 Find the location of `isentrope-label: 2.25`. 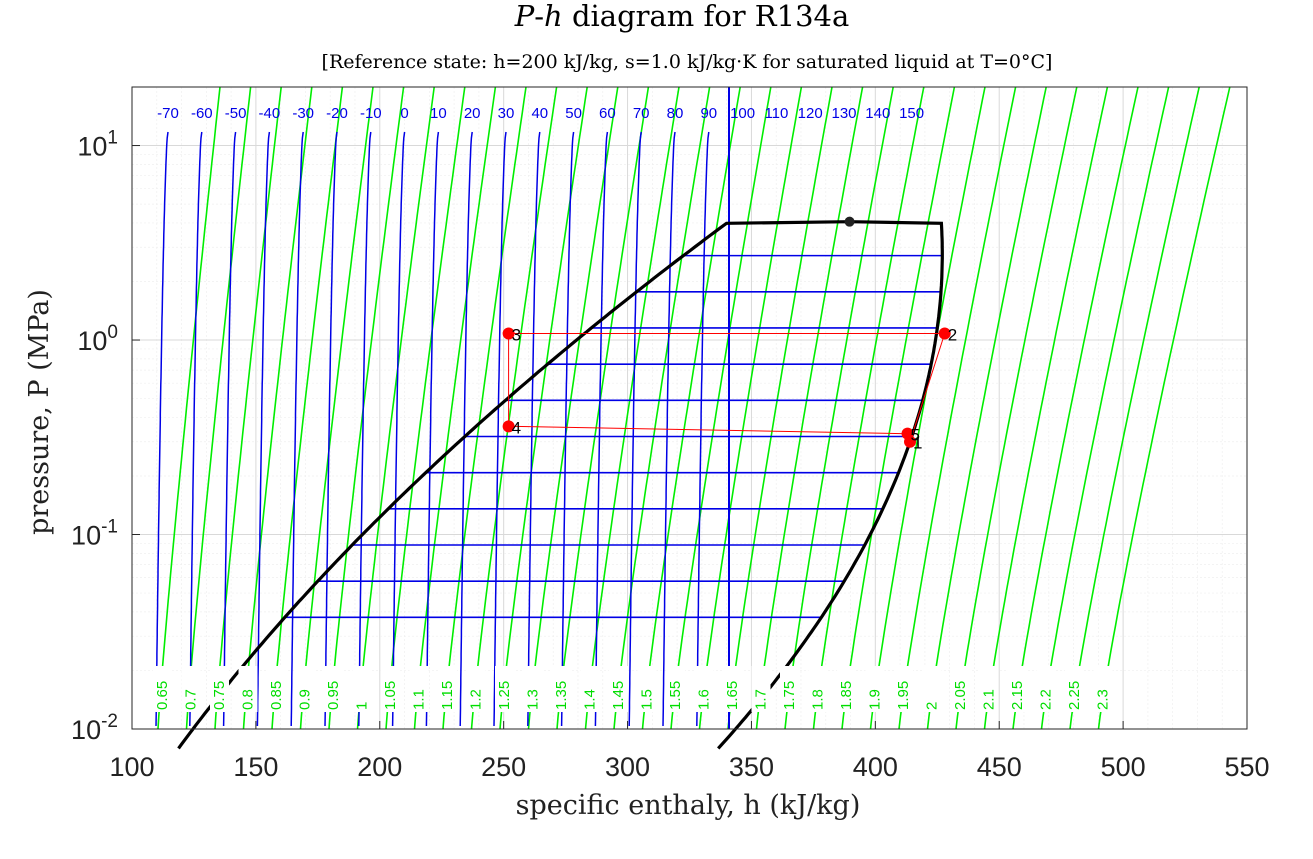

isentrope-label: 2.25 is located at coordinates (1074, 695).